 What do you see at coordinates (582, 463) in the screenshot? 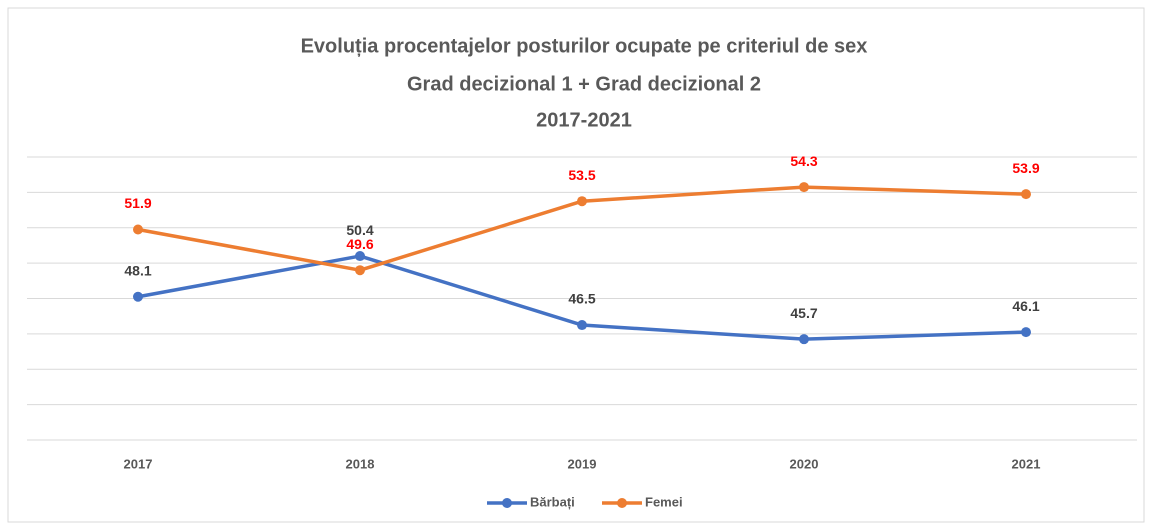
I see `x-tick-label: 2019` at bounding box center [582, 463].